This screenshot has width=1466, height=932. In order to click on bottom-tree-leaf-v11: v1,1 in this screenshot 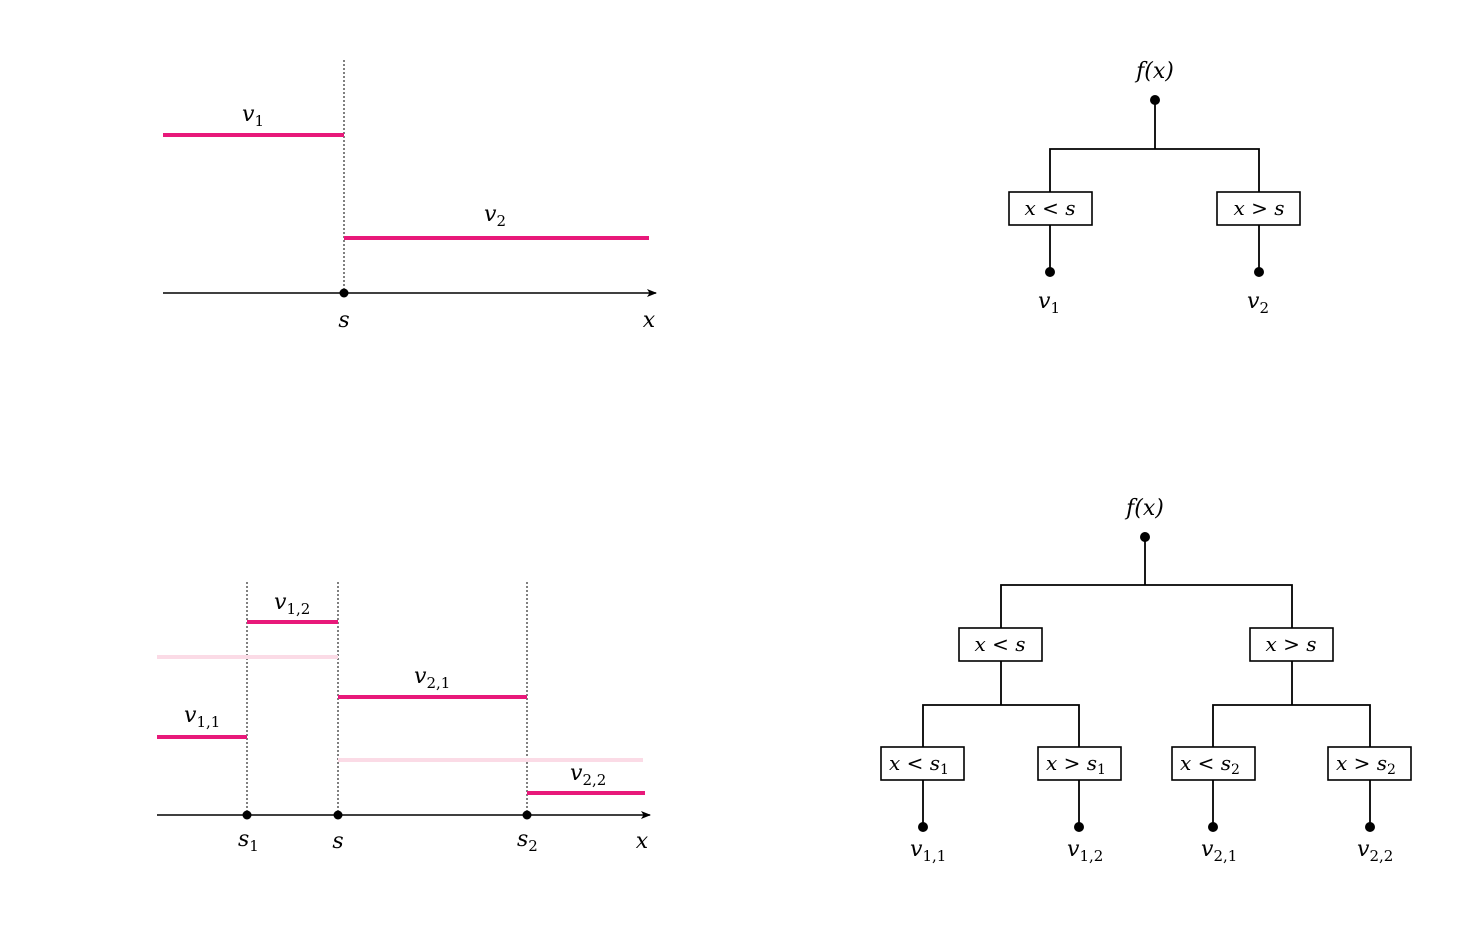, I will do `click(928, 851)`.